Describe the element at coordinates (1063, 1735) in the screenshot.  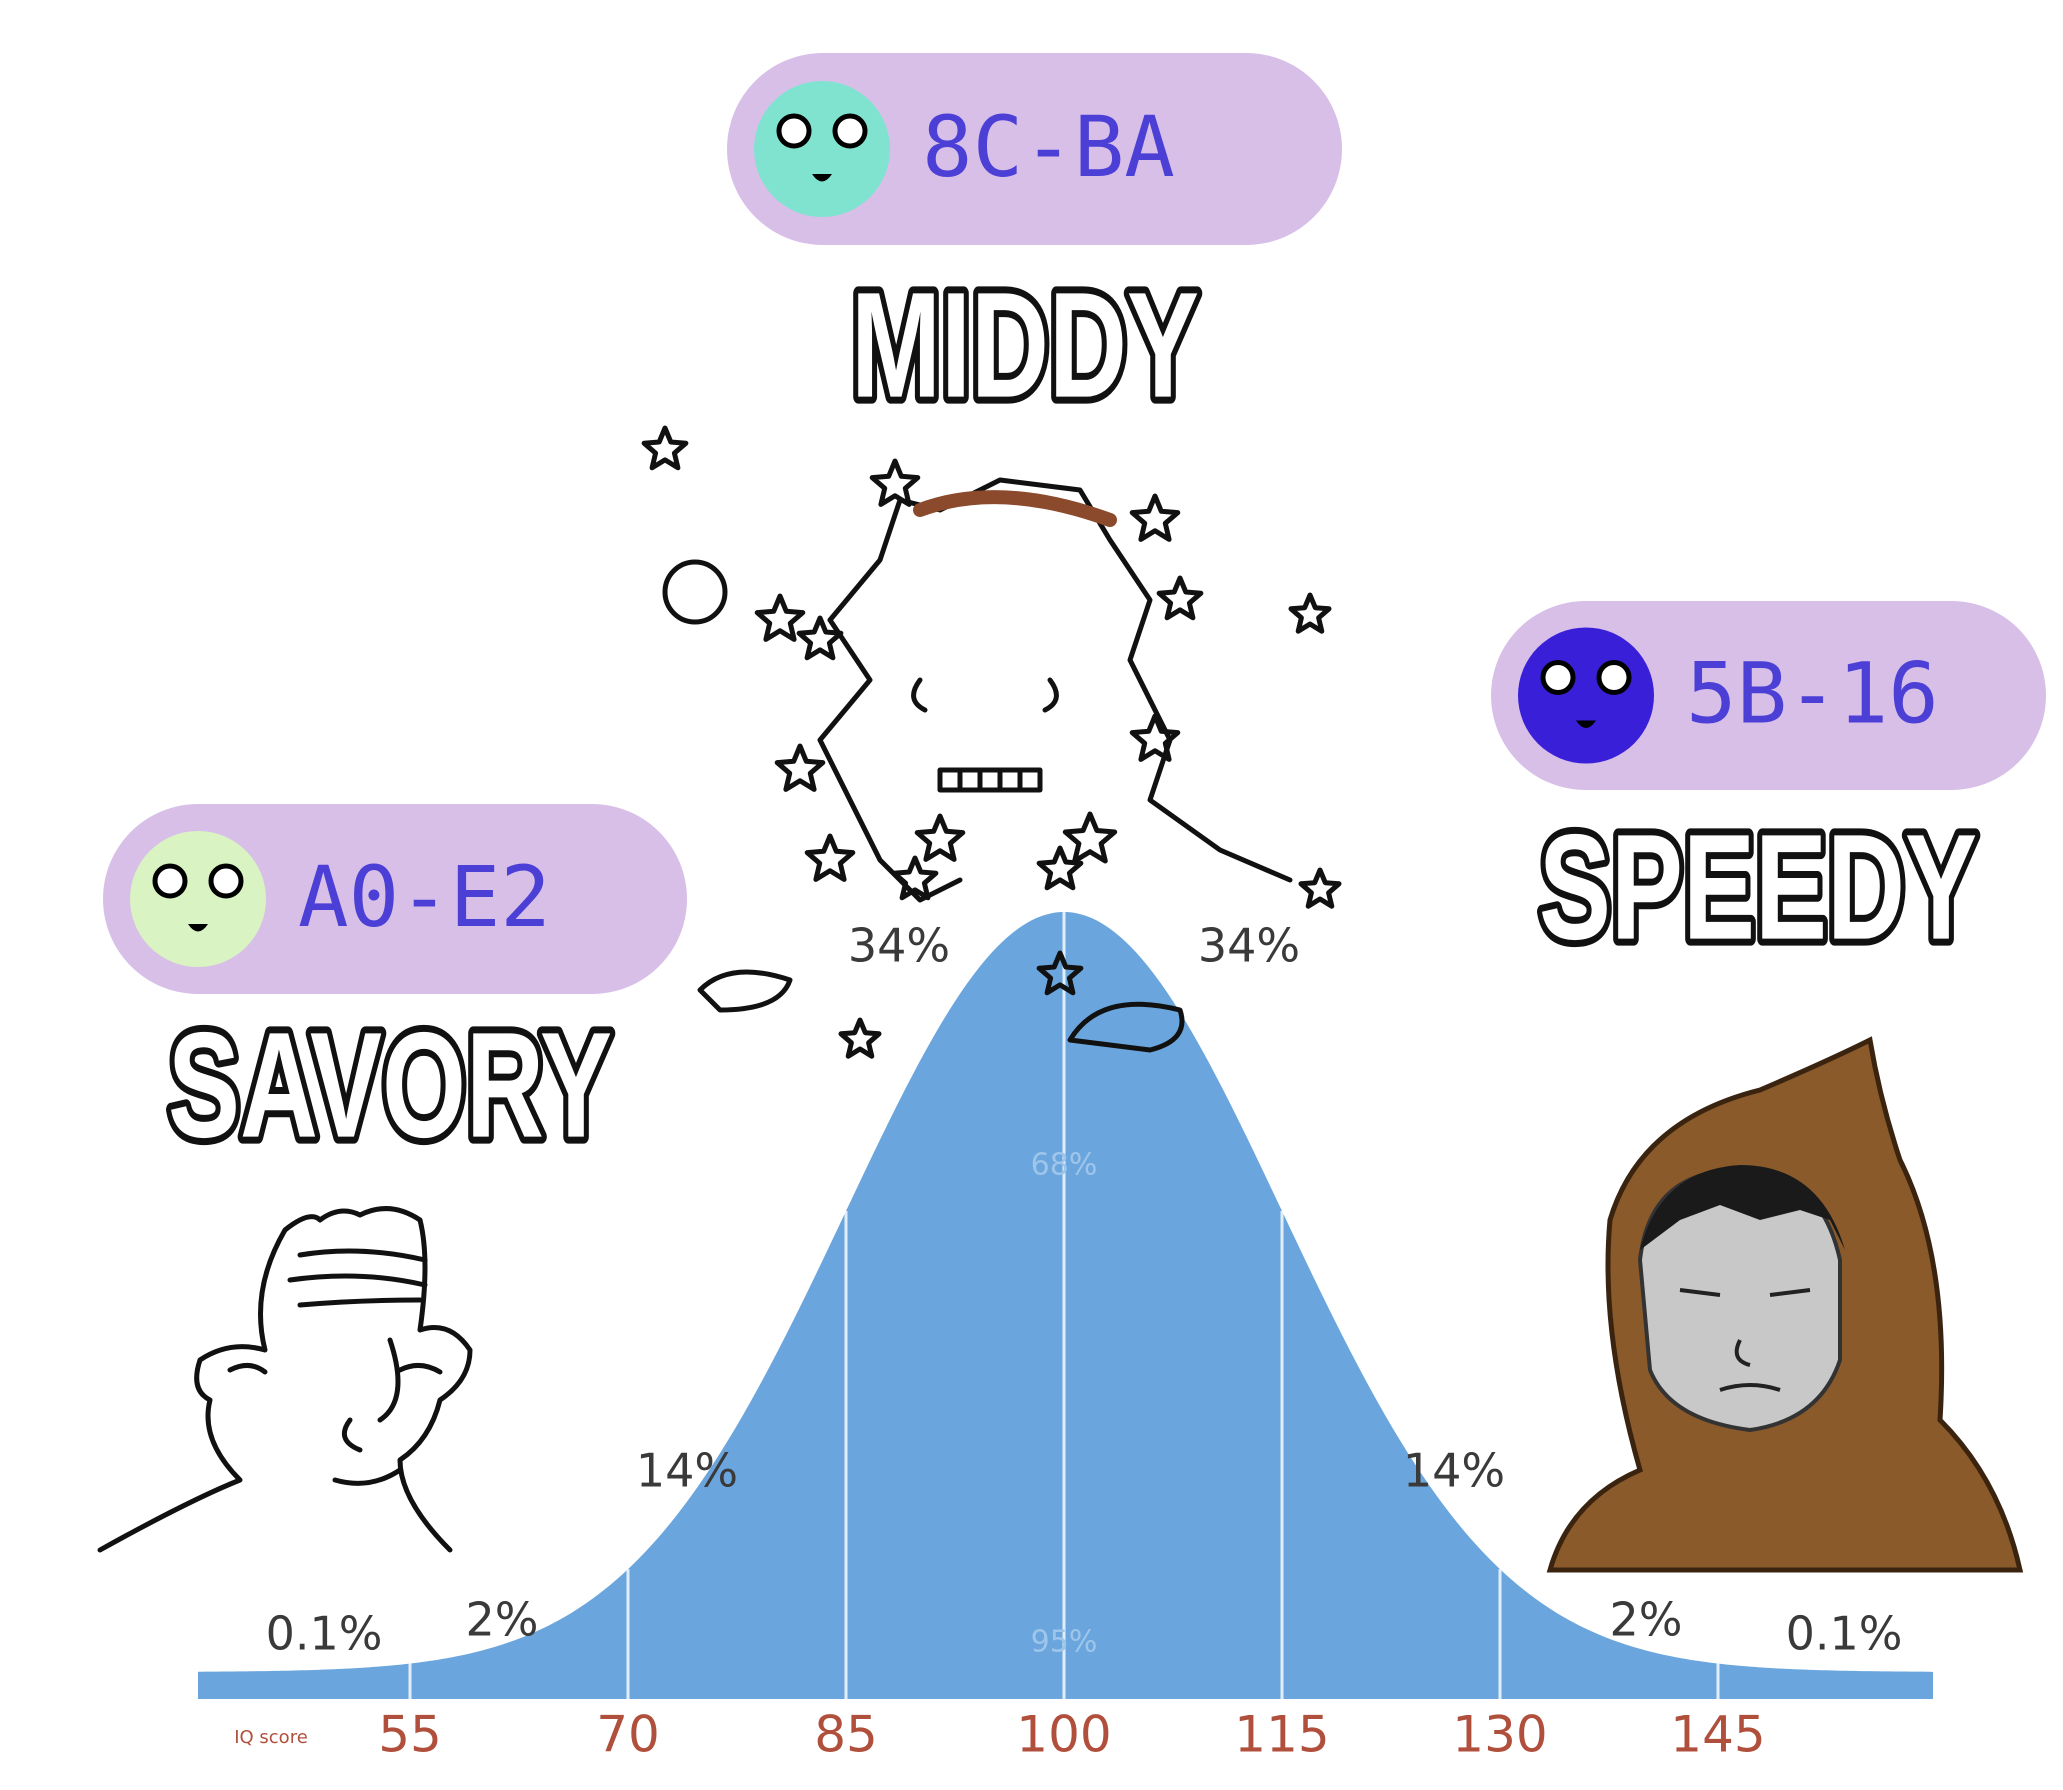
I see `x-tick-label: 100` at that location.